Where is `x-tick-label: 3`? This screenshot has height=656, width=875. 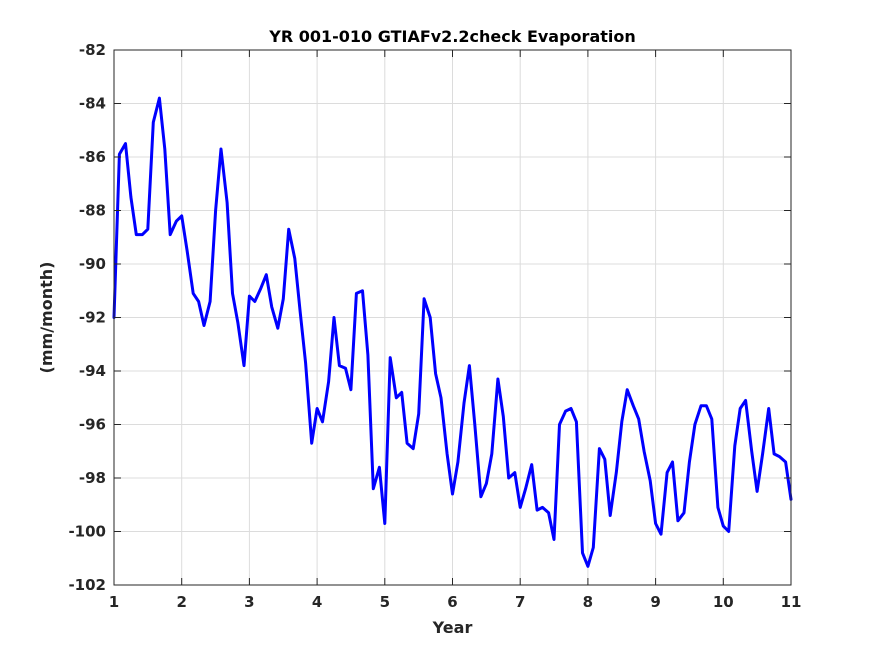
x-tick-label: 3 is located at coordinates (249, 602).